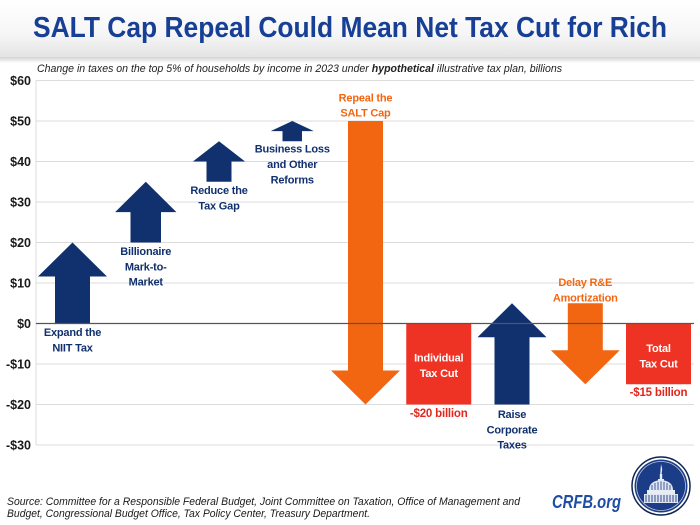  I want to click on category-label: NIIT Tax, so click(72, 348).